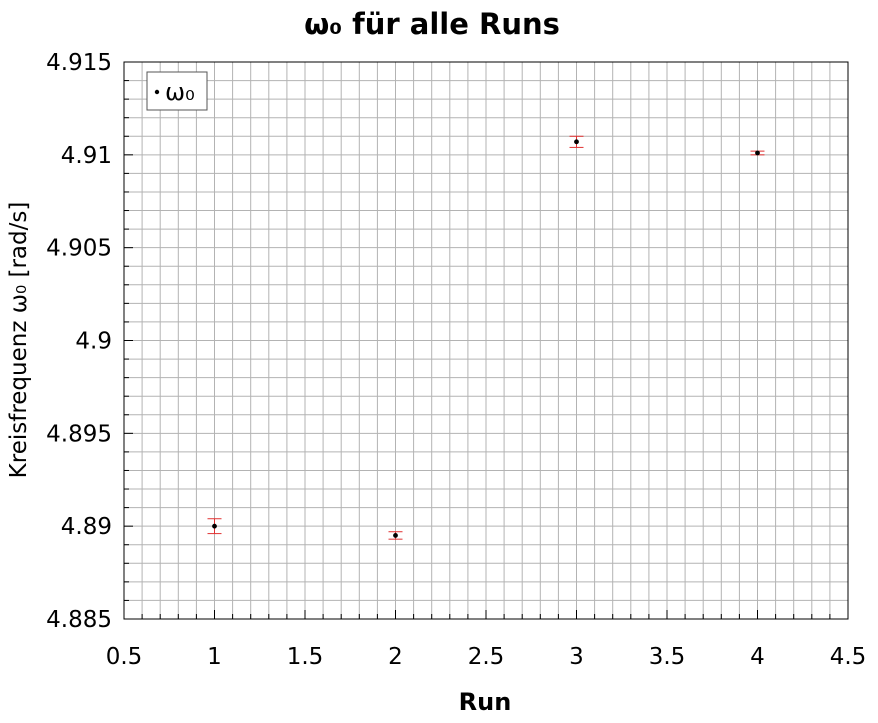 Image resolution: width=878 pixels, height=723 pixels. Describe the element at coordinates (157, 92) in the screenshot. I see `legend-marker` at that location.